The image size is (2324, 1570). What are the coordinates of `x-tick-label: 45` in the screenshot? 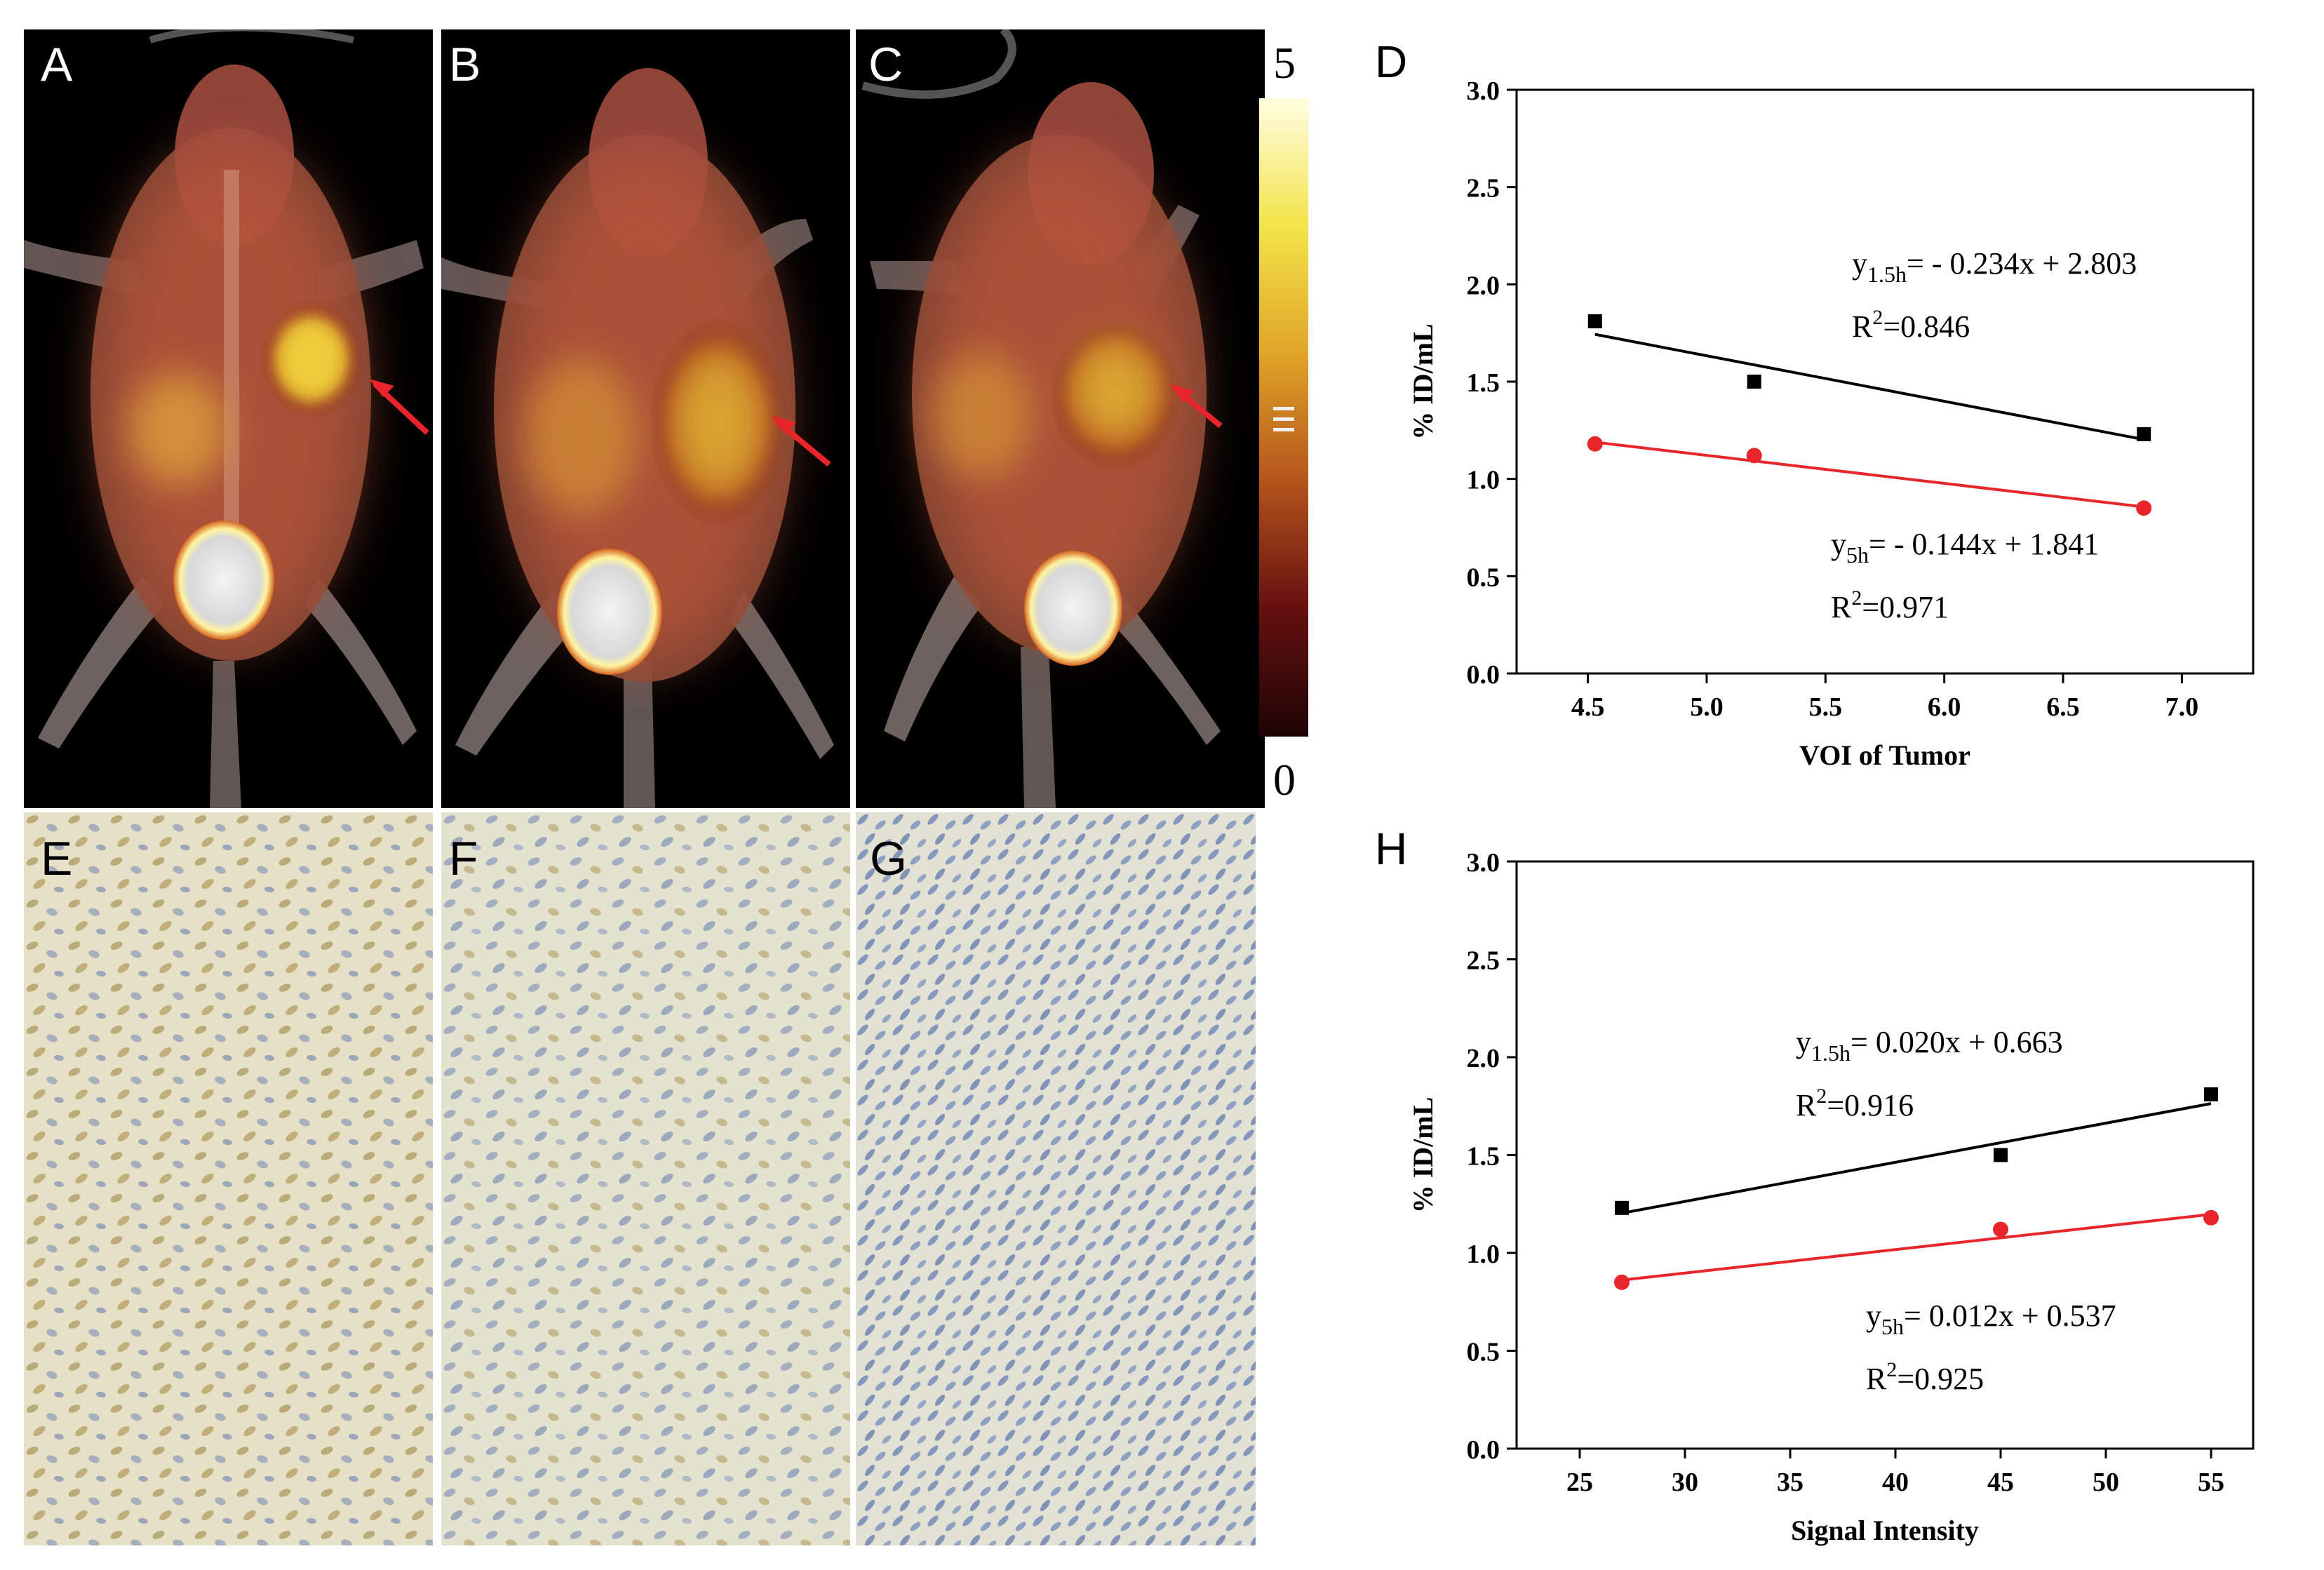 It's located at (2000, 1482).